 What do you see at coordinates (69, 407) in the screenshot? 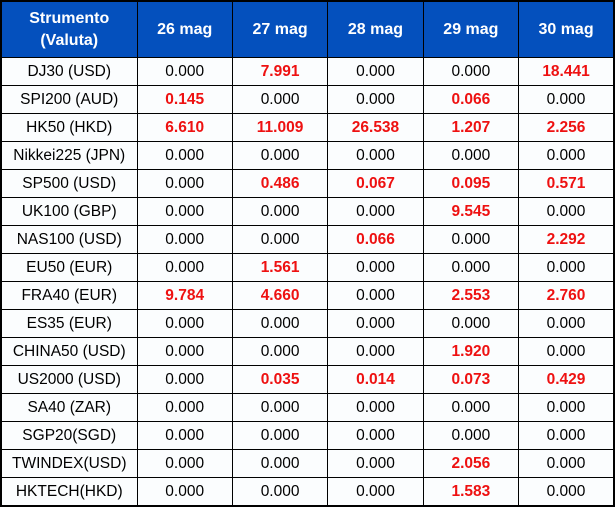
I see `instrument-cell: SA40 (ZAR)` at bounding box center [69, 407].